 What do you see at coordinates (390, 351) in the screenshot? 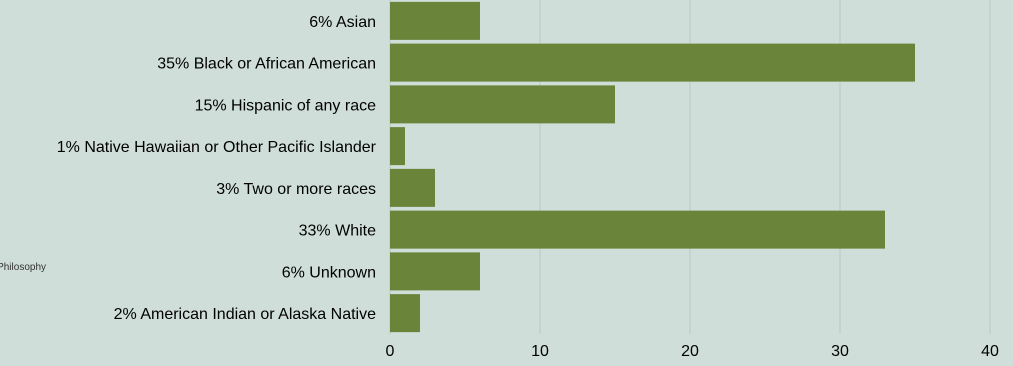
I see `x-tick-label: 0` at bounding box center [390, 351].